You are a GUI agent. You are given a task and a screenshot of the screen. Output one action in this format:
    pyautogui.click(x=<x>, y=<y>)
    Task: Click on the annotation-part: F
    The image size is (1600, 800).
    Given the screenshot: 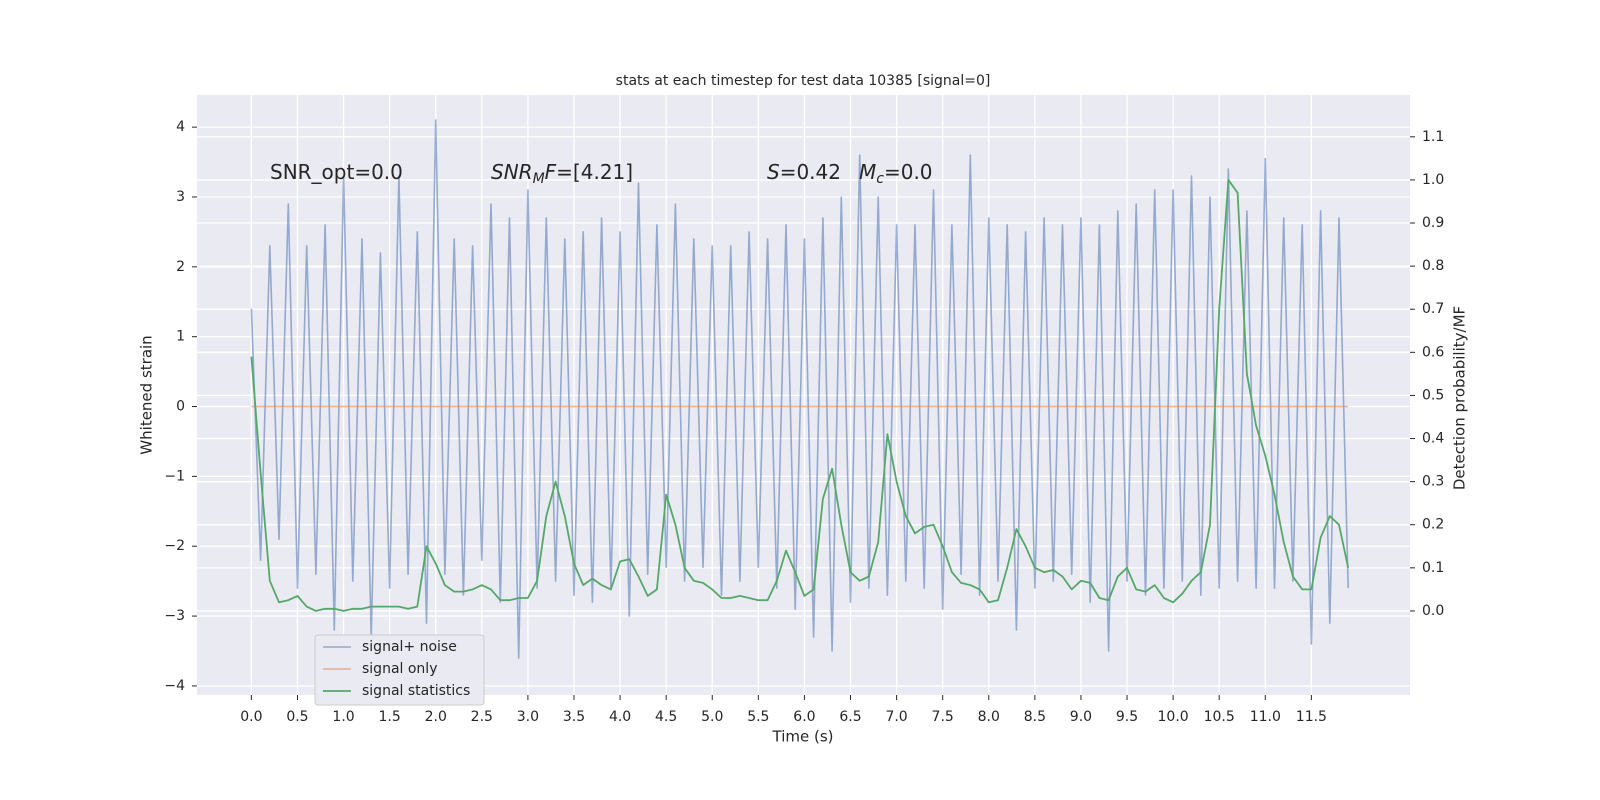 What is the action you would take?
    pyautogui.click(x=551, y=172)
    